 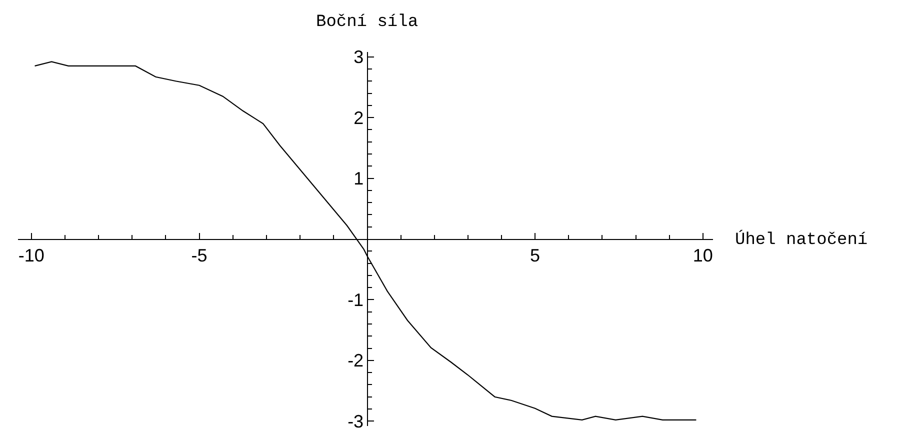 What do you see at coordinates (702, 256) in the screenshot?
I see `x-tick-label: 10` at bounding box center [702, 256].